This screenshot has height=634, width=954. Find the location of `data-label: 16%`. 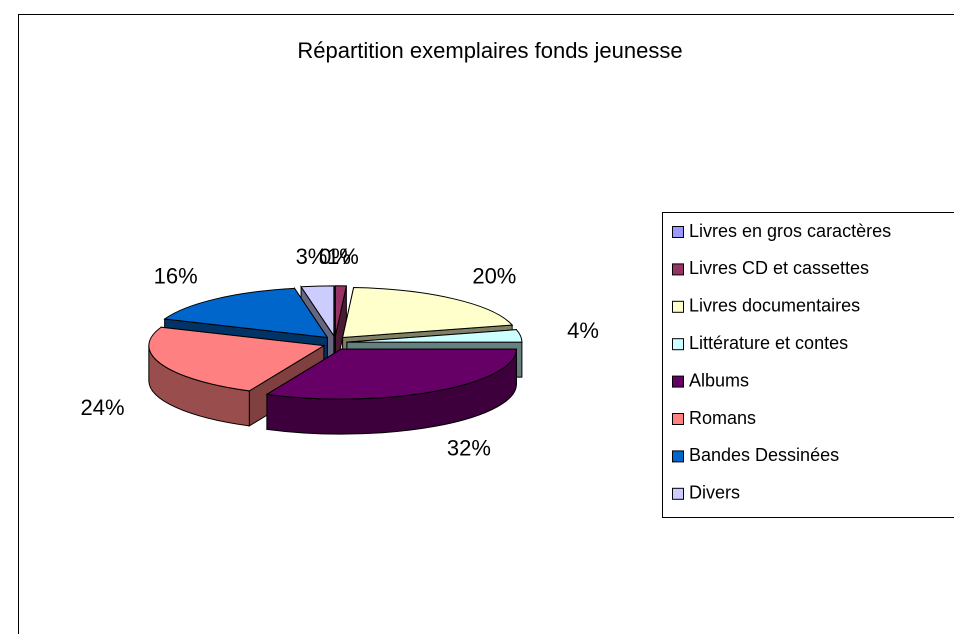

data-label: 16% is located at coordinates (176, 275).